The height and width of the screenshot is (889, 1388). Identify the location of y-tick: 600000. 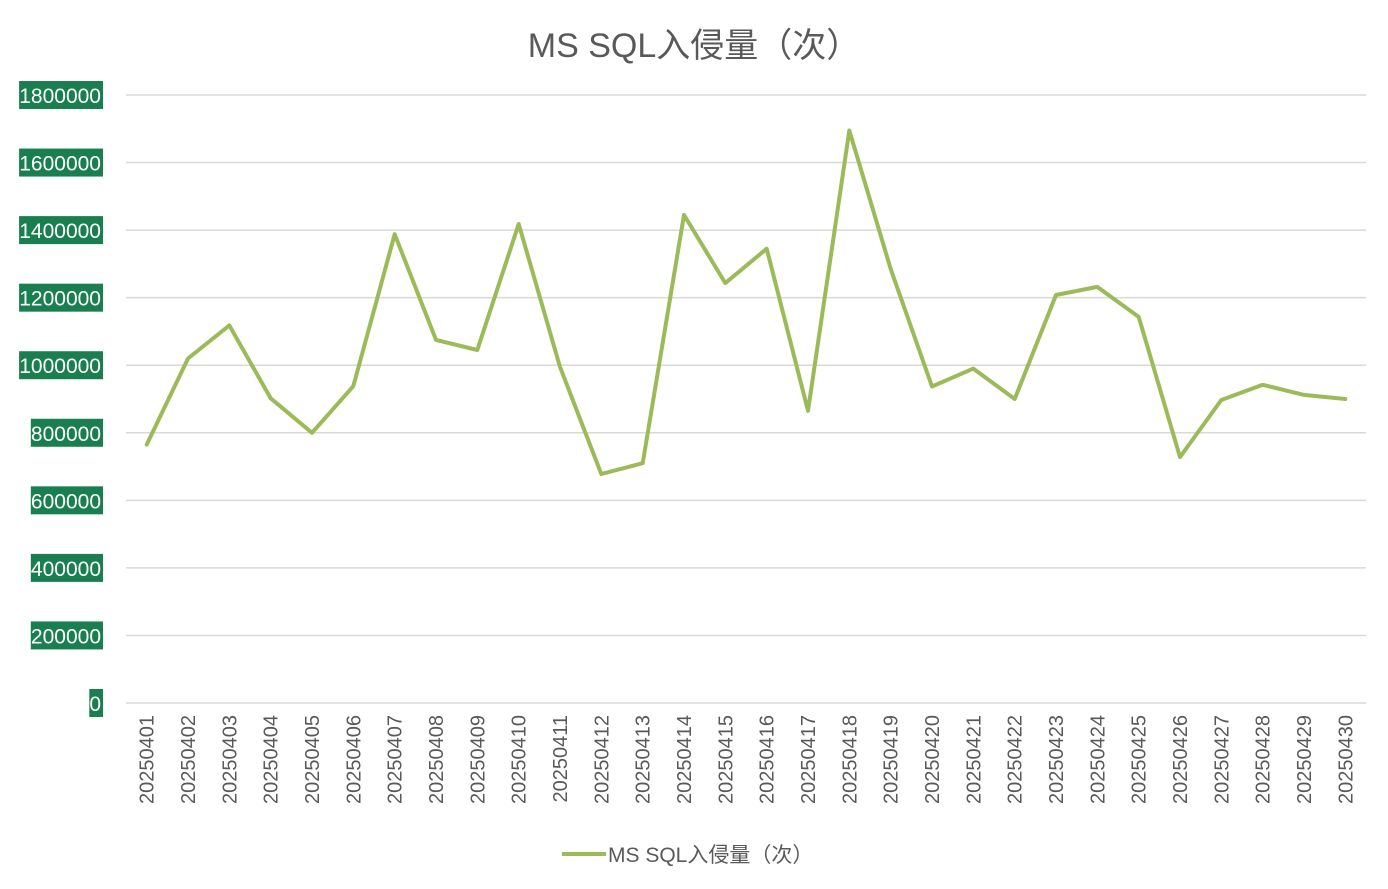
(66, 500).